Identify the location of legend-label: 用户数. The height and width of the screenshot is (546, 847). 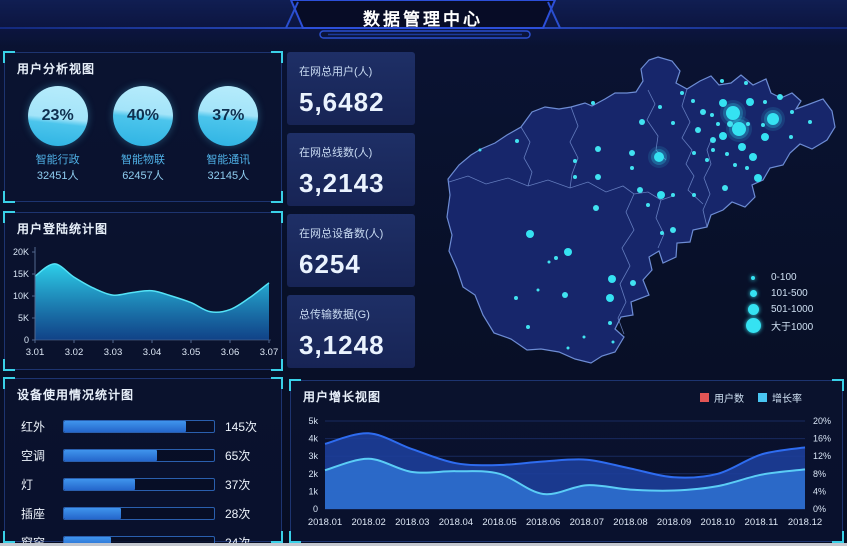
(729, 399).